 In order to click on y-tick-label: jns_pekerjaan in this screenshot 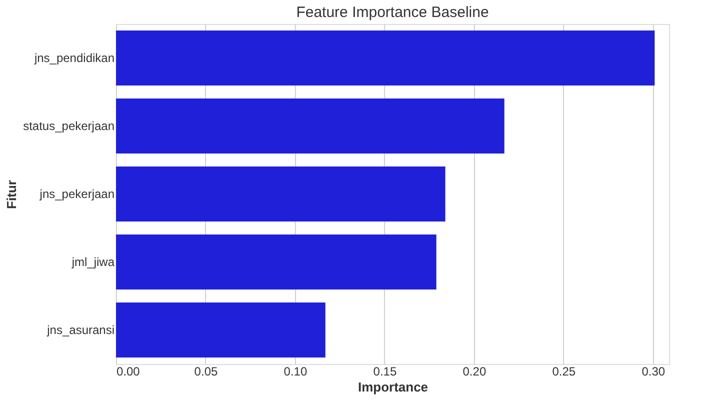, I will do `click(76, 194)`.